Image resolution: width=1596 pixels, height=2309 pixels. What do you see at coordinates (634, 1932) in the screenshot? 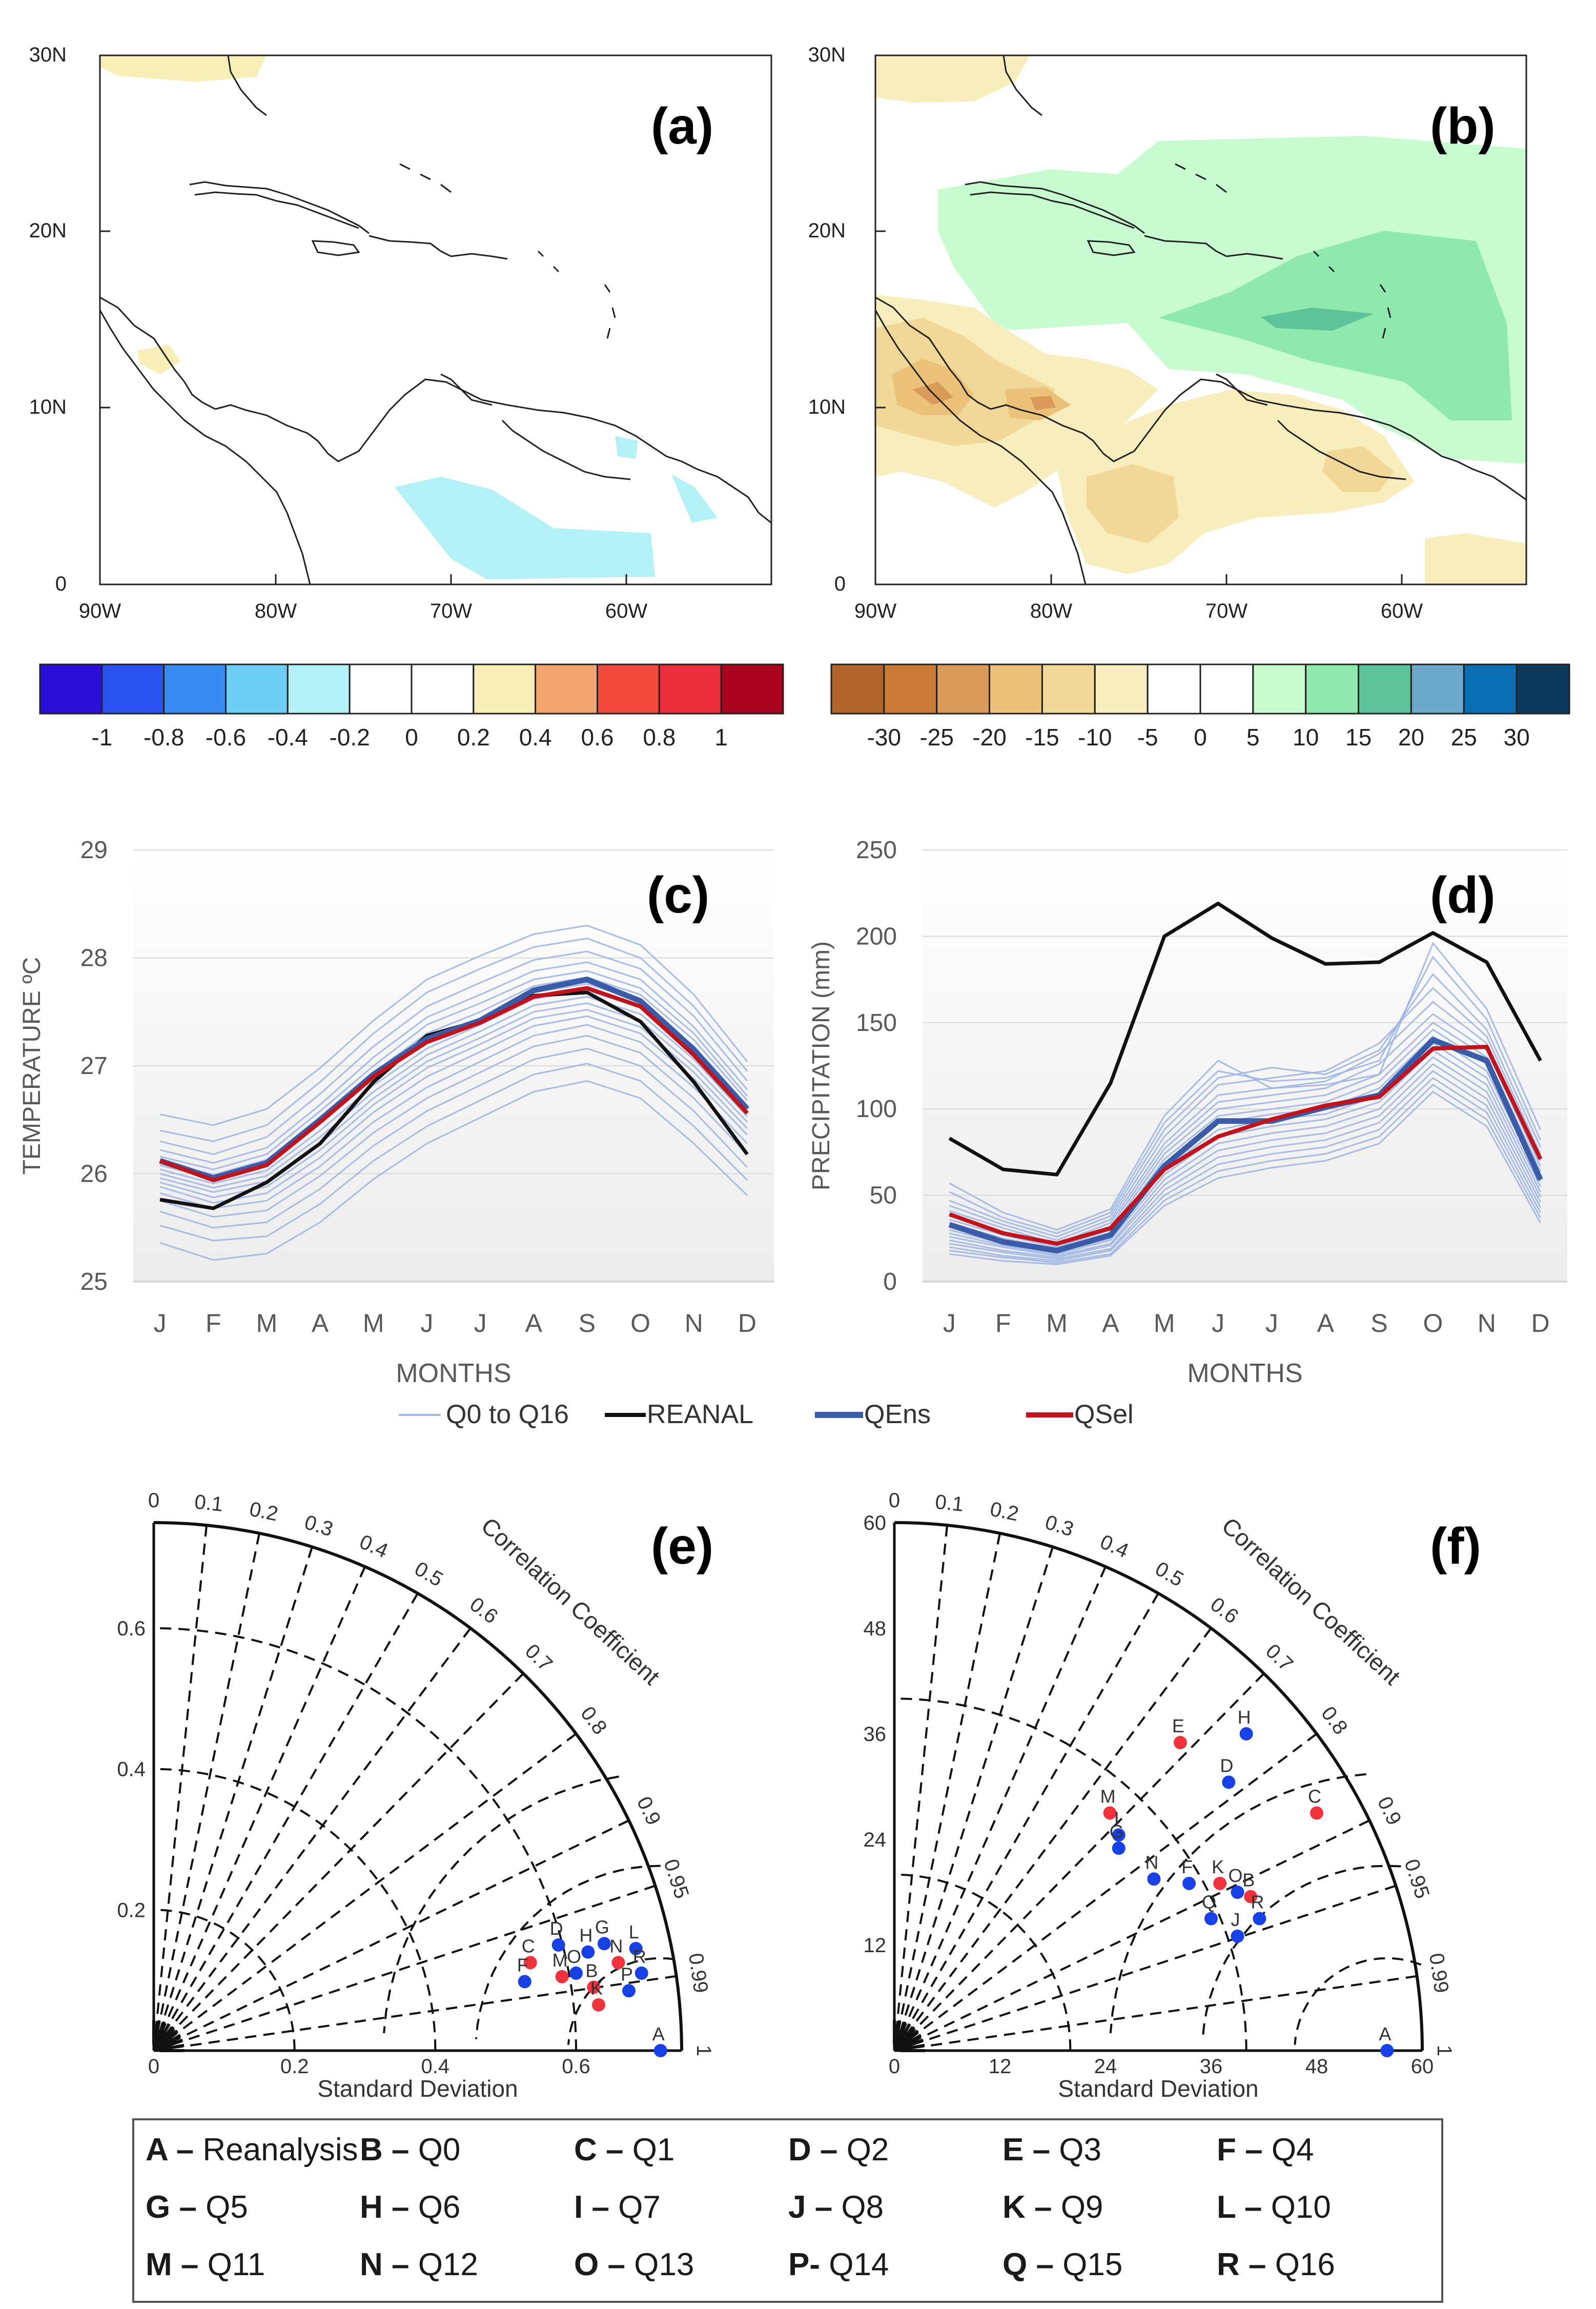
I see `taylor-e-point-label: L` at bounding box center [634, 1932].